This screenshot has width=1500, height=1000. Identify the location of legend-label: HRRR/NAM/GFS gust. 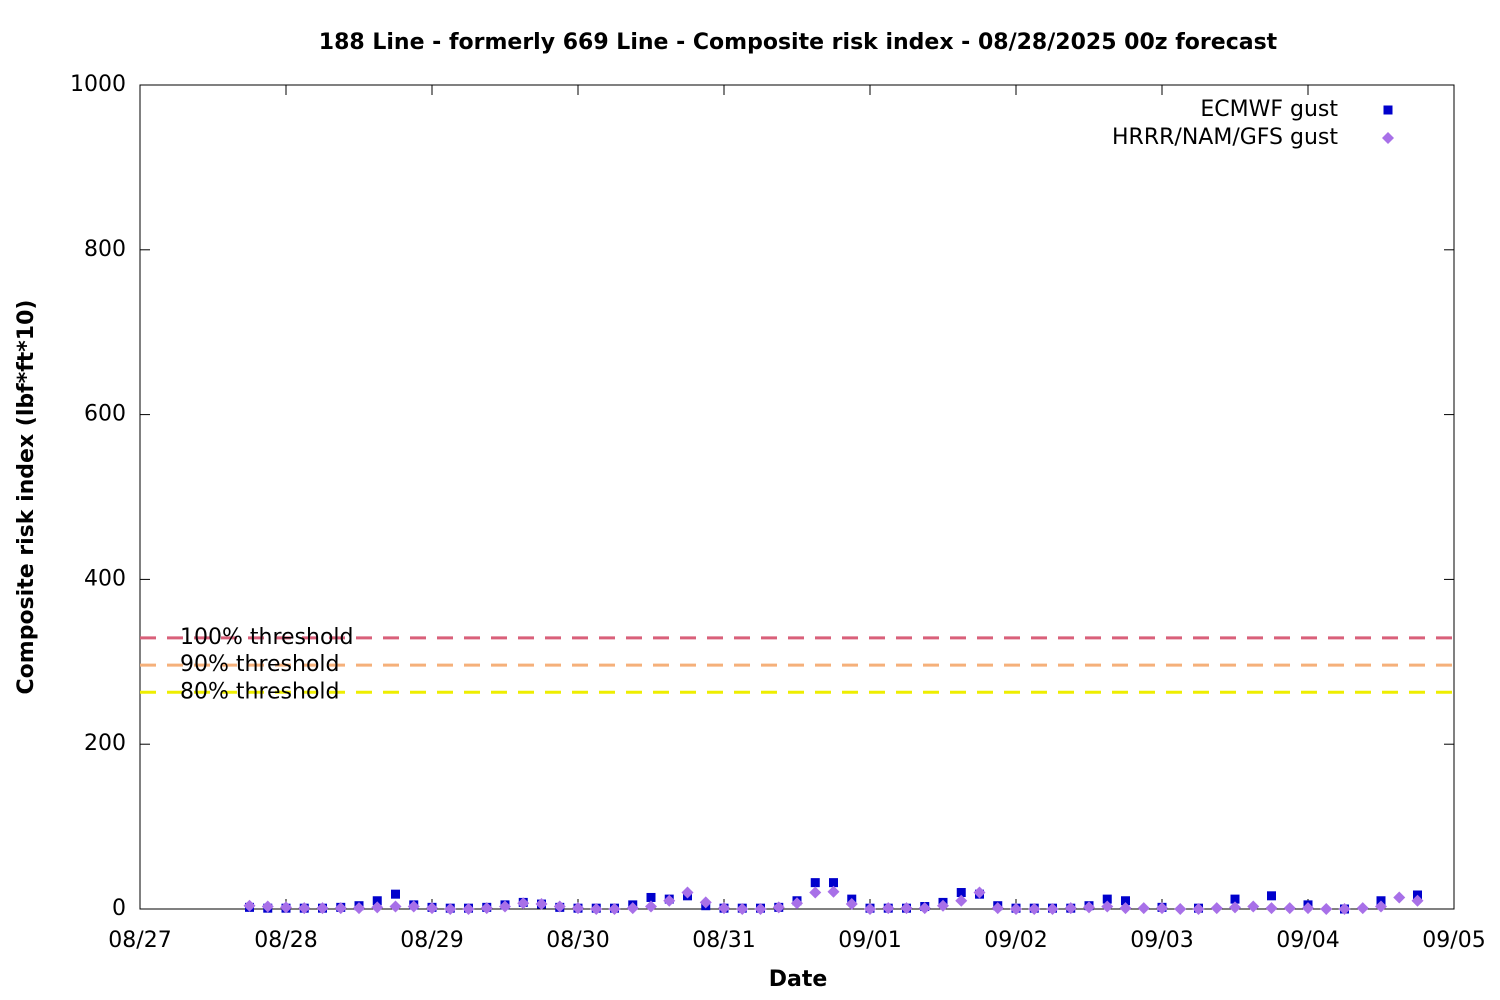
(1225, 137).